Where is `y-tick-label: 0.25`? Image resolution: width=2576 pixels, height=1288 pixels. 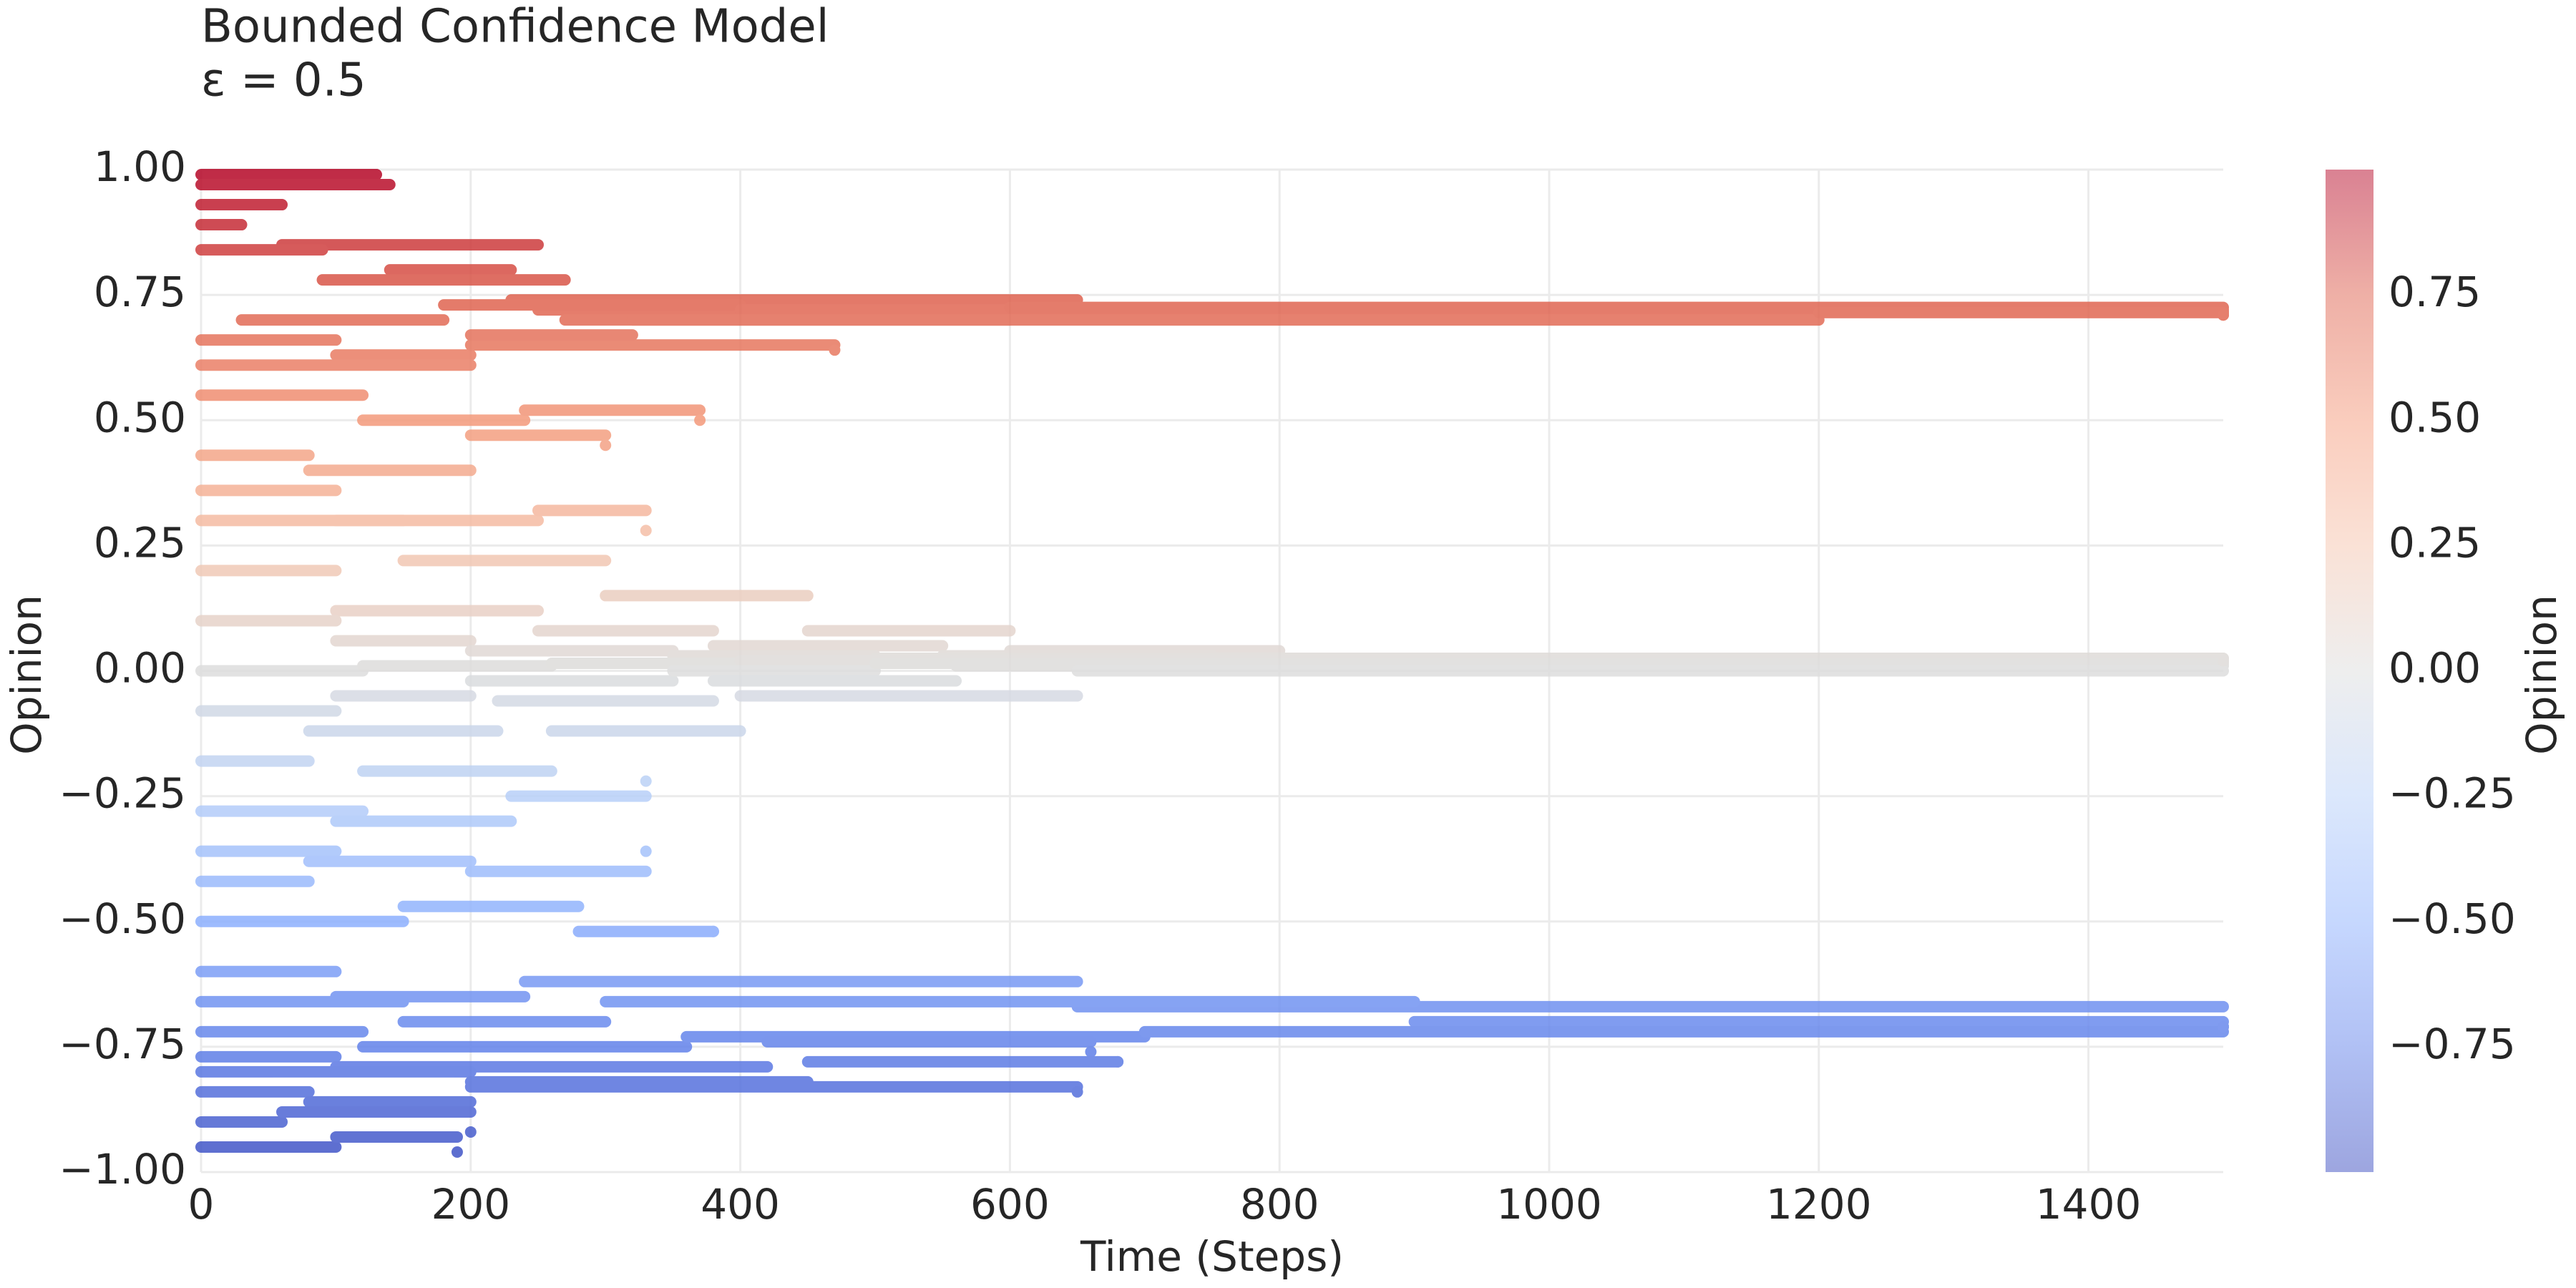 y-tick-label: 0.25 is located at coordinates (140, 542).